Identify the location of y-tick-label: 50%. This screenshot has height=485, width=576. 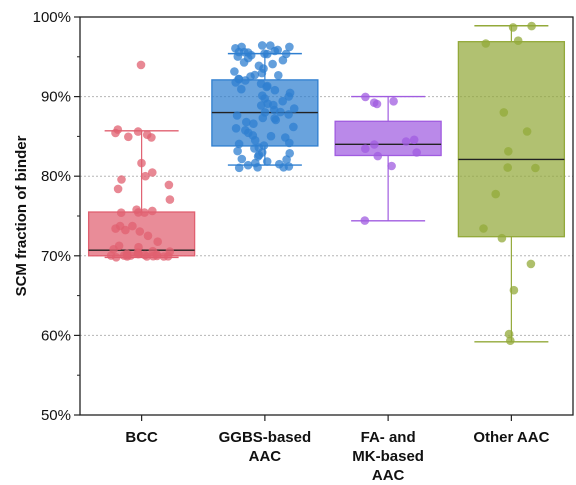
(56, 415).